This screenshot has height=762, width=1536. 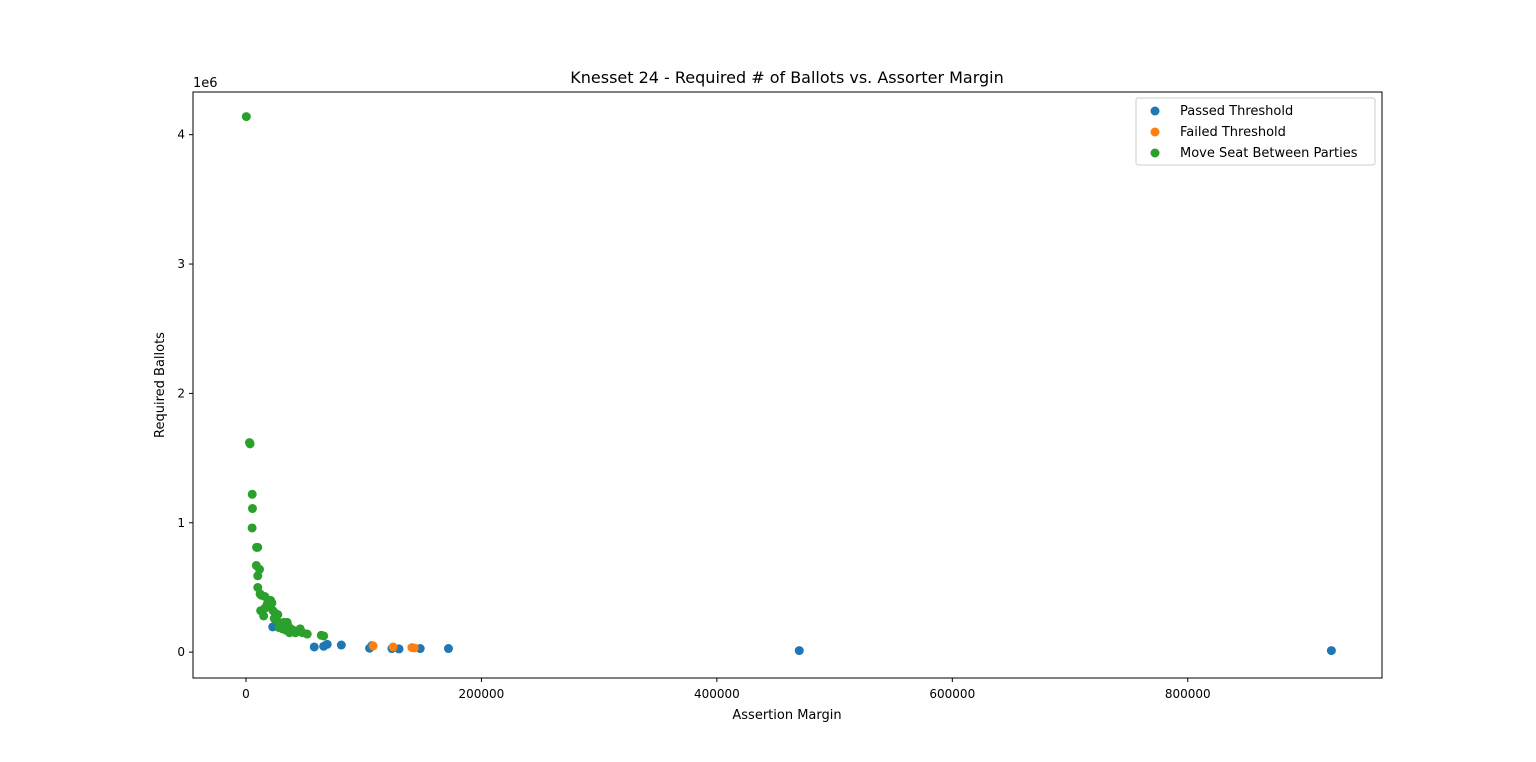 I want to click on y-axis-label: Required Ballots, so click(x=160, y=385).